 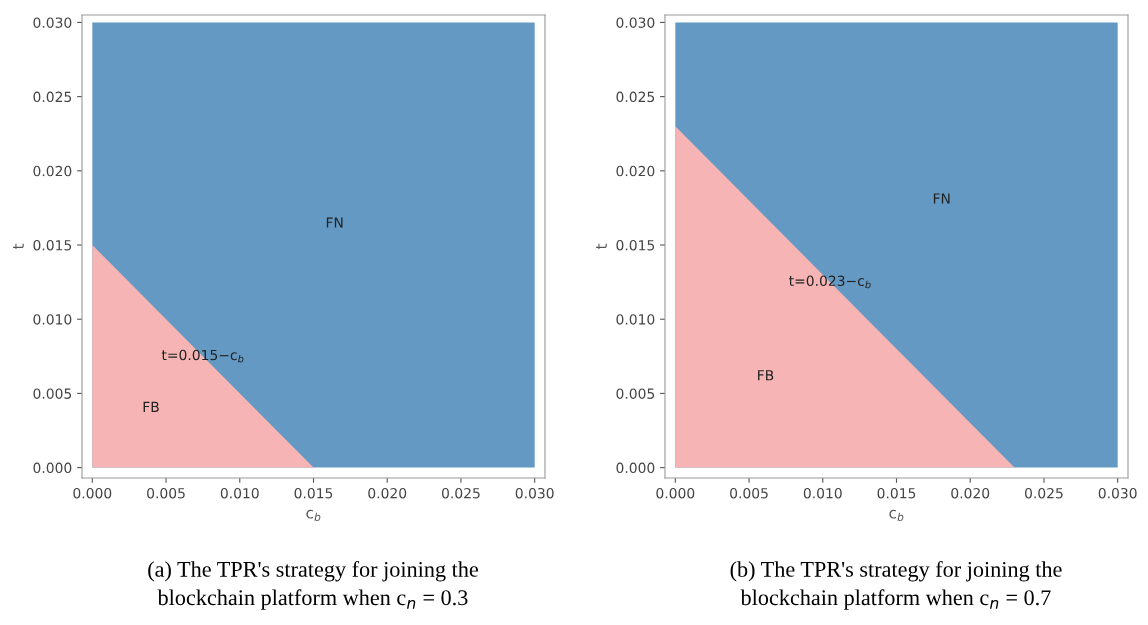 What do you see at coordinates (896, 585) in the screenshot?
I see `text: (b) The TPR's strategy for joining the blockchain platform when c$_{n}$ = 0.7` at bounding box center [896, 585].